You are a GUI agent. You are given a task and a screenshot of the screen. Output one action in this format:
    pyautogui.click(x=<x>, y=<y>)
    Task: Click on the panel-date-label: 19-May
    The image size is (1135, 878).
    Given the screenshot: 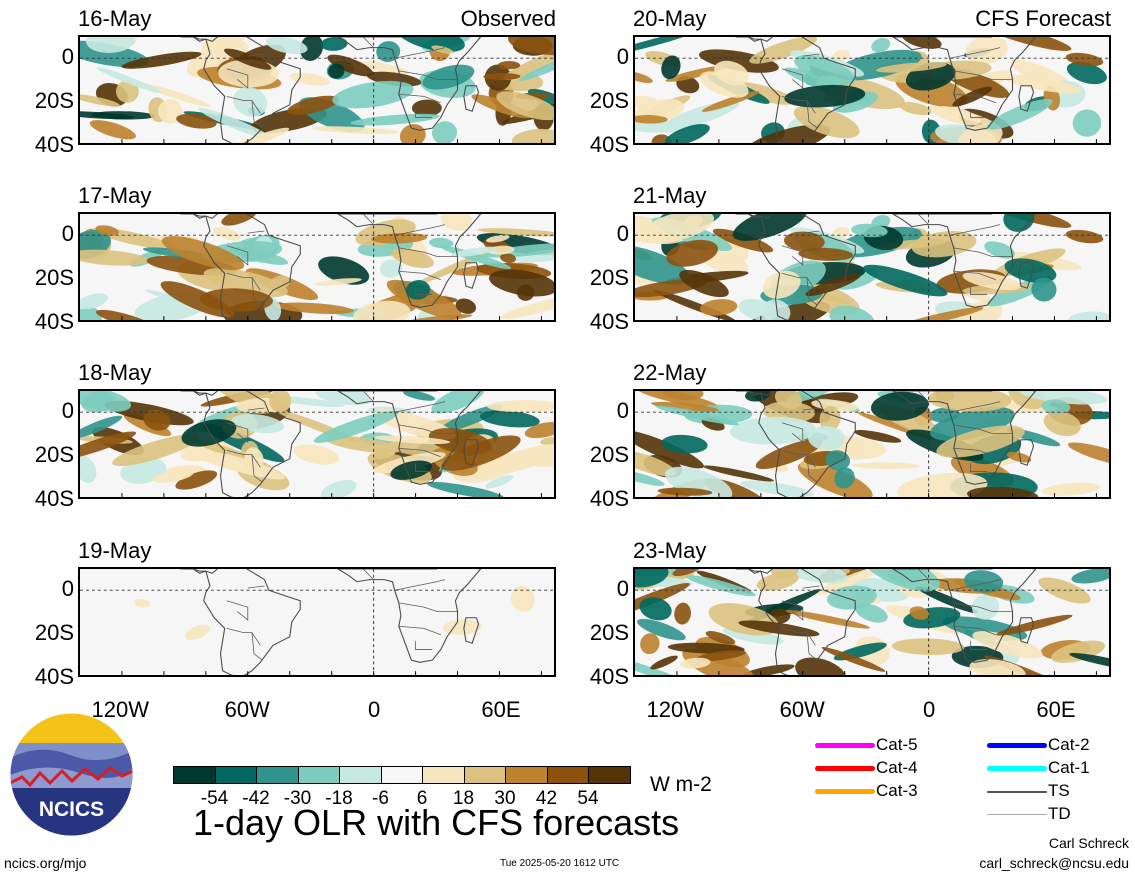 What is the action you would take?
    pyautogui.click(x=115, y=550)
    